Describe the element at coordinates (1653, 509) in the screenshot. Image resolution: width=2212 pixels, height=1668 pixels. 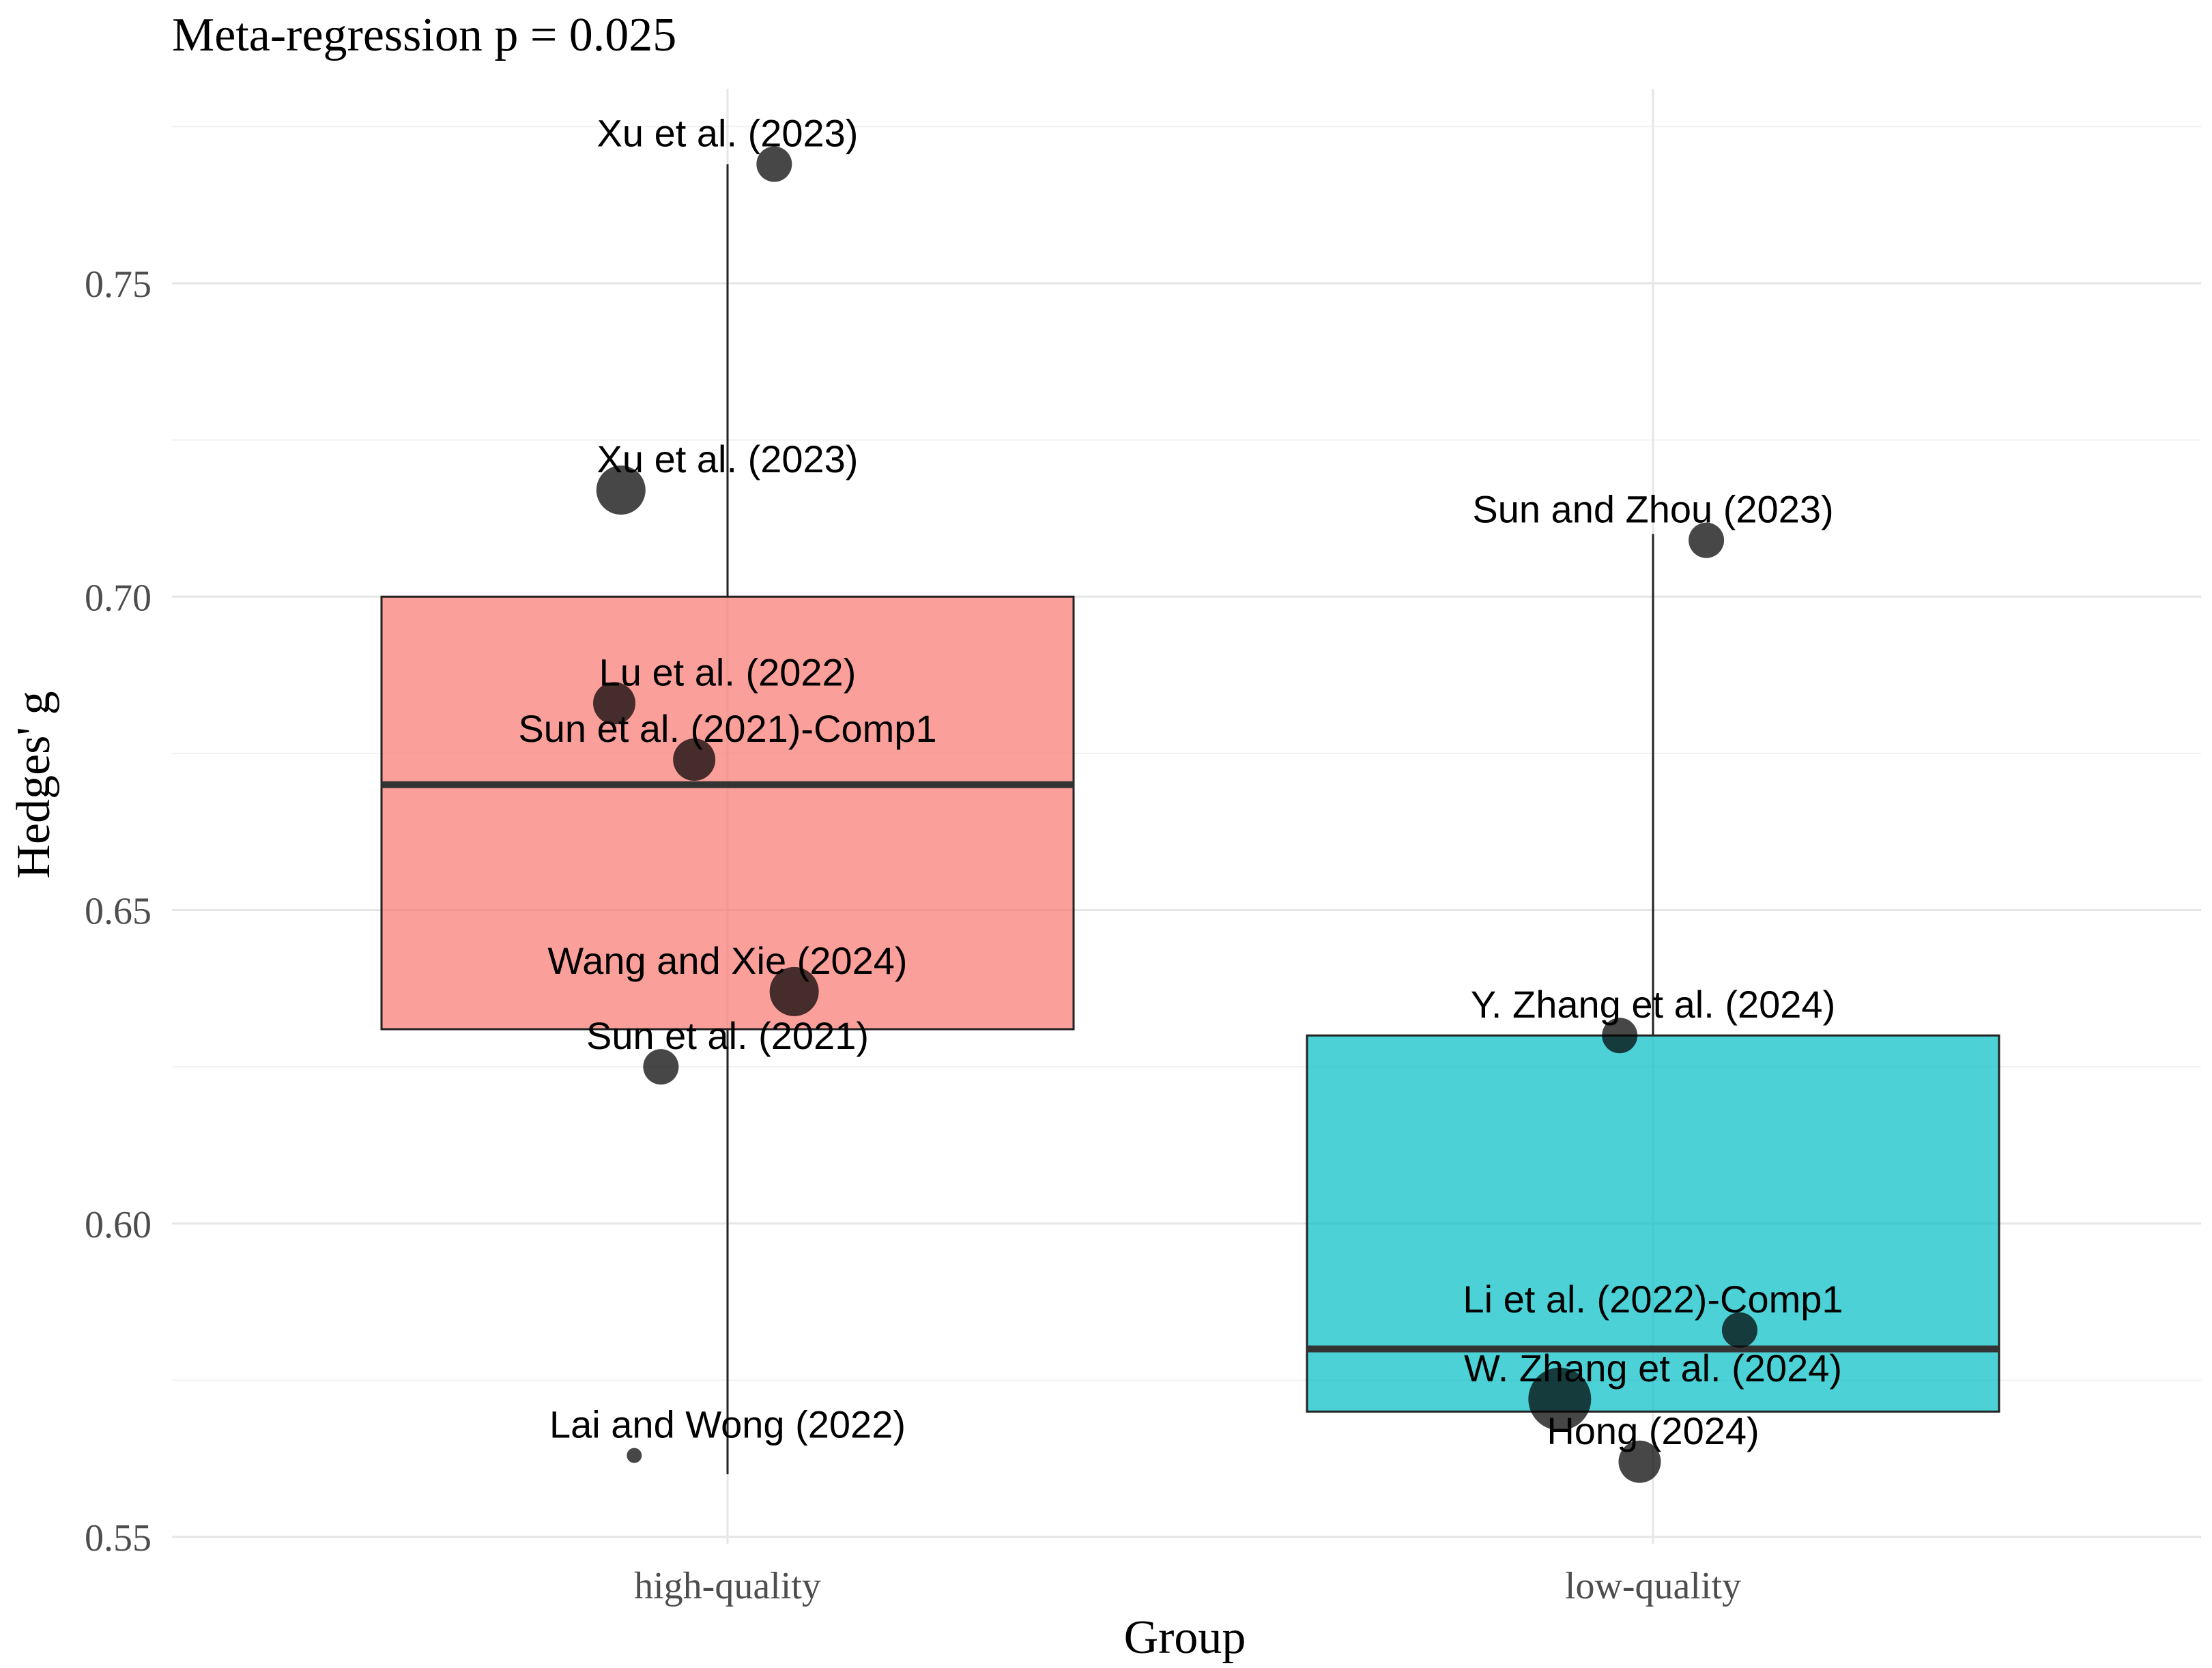
I see `point-label: Sun and Zhou (2023)` at that location.